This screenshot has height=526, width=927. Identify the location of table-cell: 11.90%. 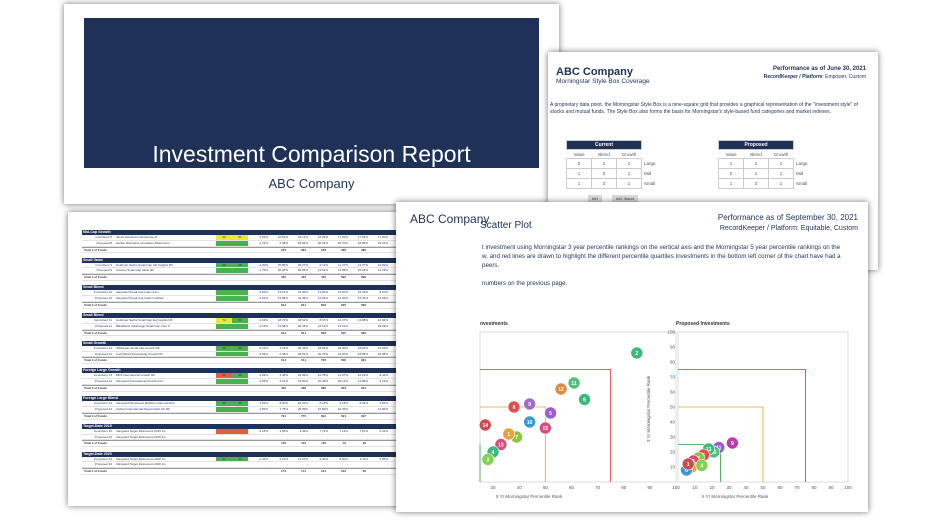
(323, 292).